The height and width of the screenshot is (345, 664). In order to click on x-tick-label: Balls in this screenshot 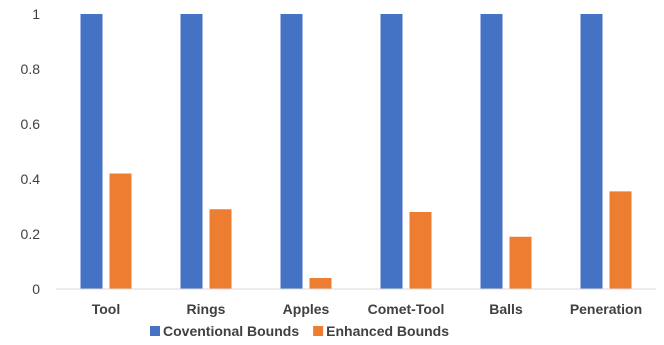, I will do `click(506, 309)`.